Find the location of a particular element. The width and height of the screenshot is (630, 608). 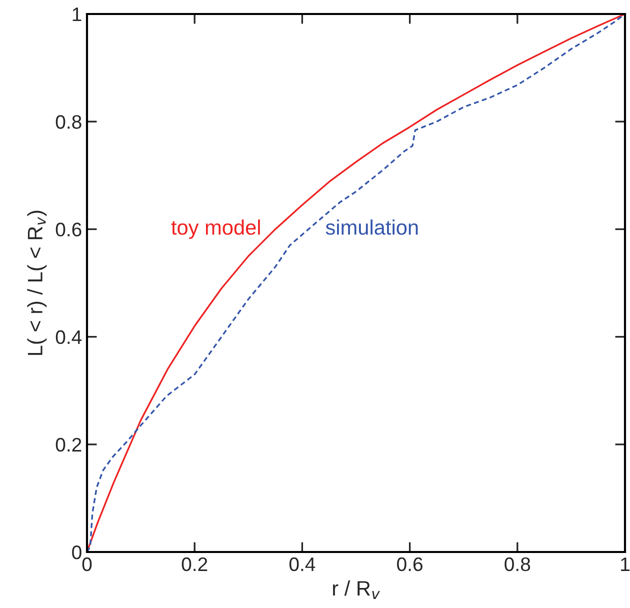

x-tick-label: 0.2 is located at coordinates (195, 564).